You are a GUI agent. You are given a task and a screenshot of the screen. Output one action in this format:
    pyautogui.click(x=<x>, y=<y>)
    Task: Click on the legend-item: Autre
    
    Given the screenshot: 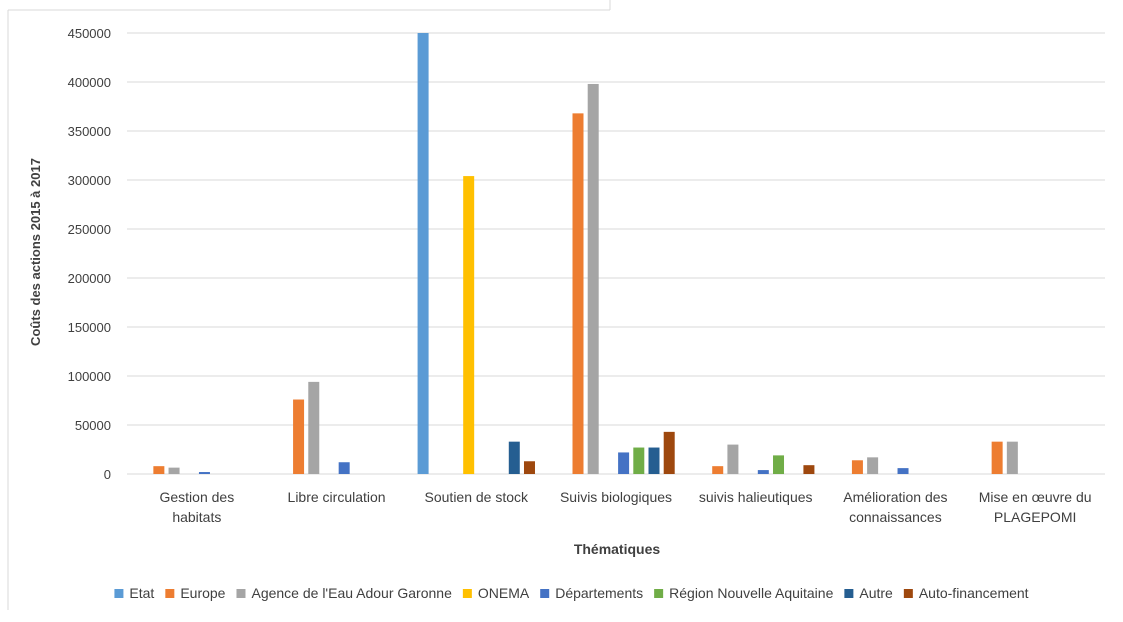 What is the action you would take?
    pyautogui.click(x=868, y=593)
    